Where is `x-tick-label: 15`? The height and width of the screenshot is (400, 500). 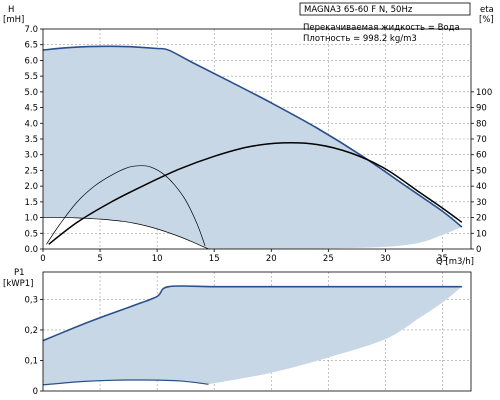 x-tick-label: 15 is located at coordinates (214, 259).